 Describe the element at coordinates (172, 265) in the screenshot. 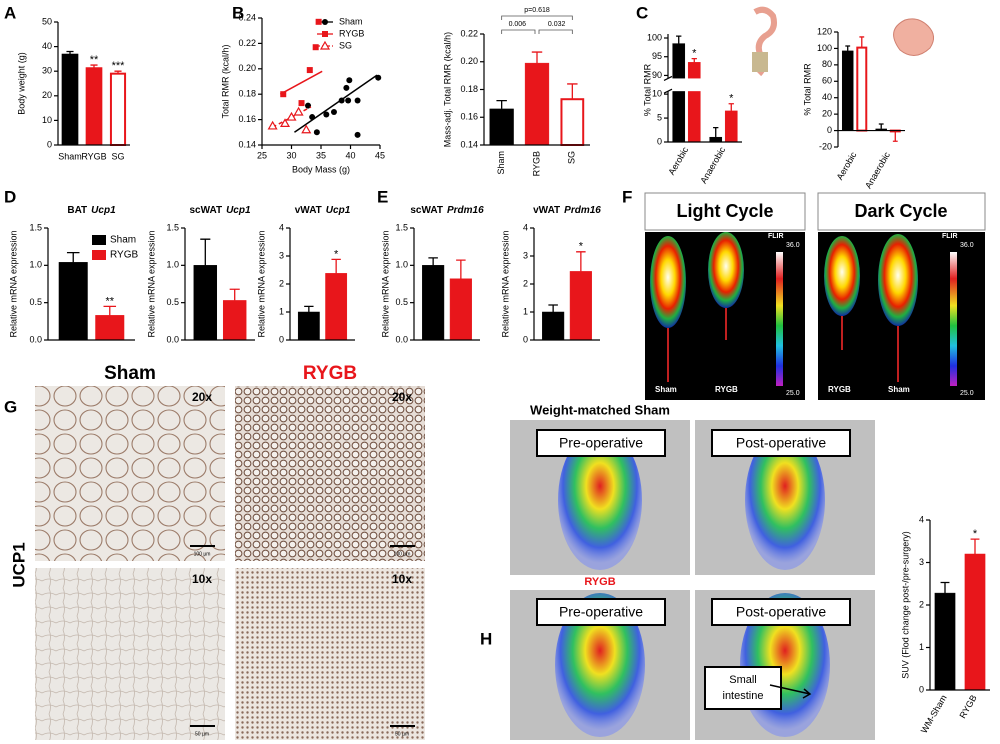

I see `y-tick-label: 1.0` at that location.